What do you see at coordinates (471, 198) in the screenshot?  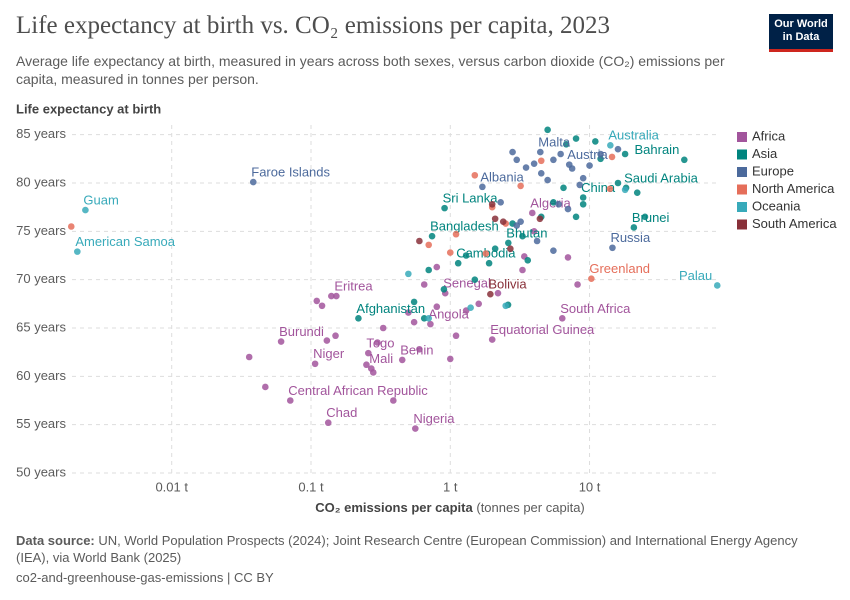 I see `point-label: Sri Lanka` at bounding box center [471, 198].